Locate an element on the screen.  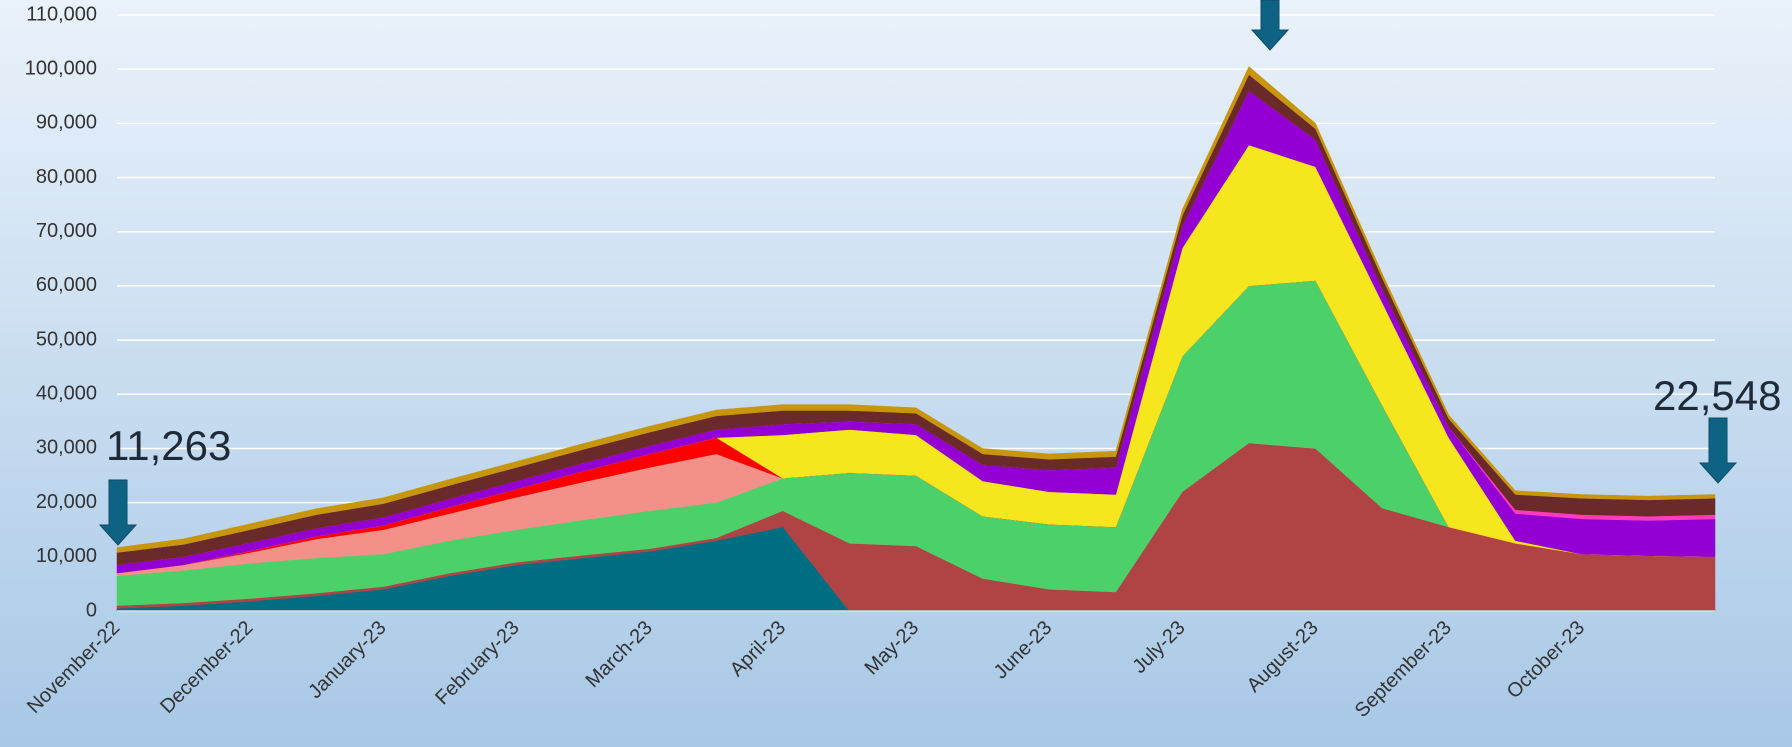
y-tick-label: 110,000 is located at coordinates (61, 14).